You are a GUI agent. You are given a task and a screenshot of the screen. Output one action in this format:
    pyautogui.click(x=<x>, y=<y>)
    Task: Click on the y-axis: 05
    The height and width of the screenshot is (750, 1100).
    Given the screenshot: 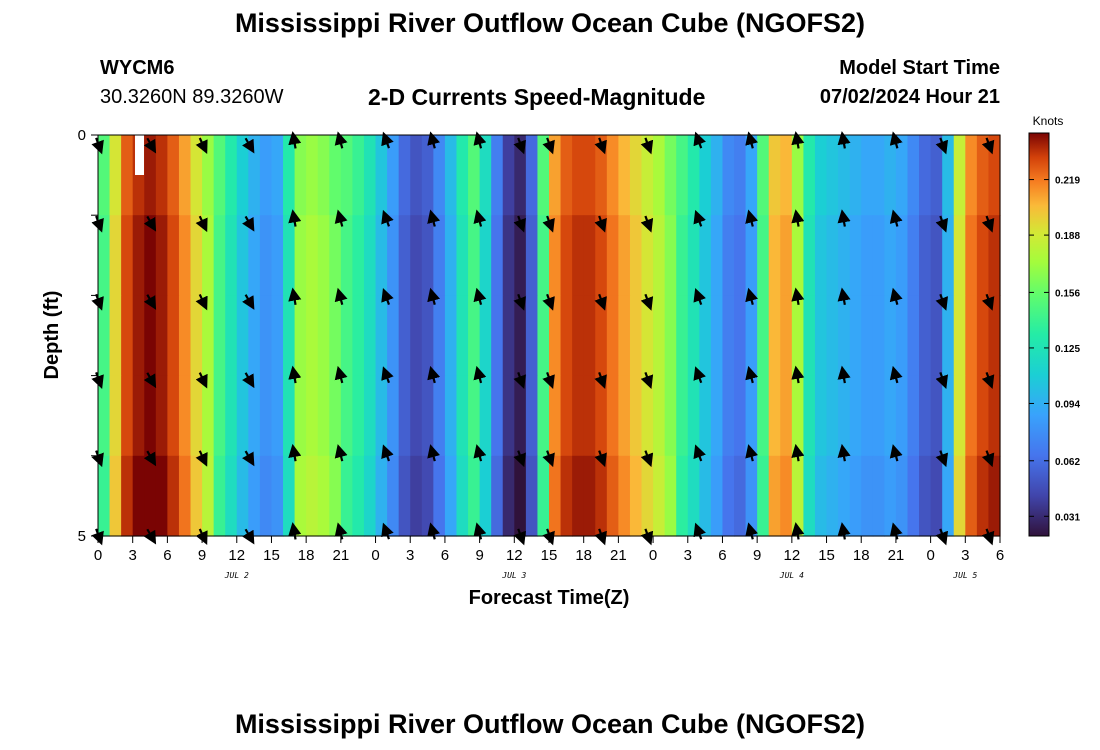 What is the action you would take?
    pyautogui.click(x=88, y=336)
    